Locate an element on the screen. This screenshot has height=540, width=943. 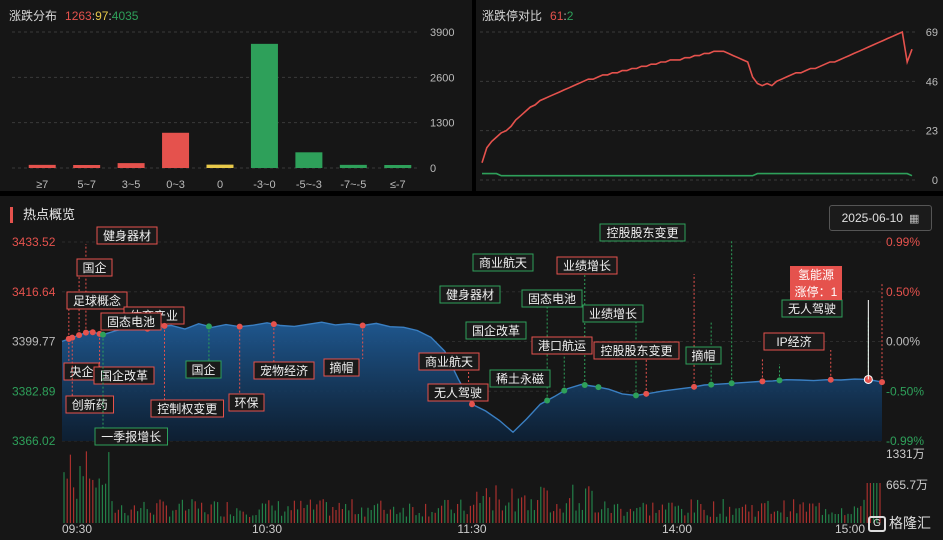
hotspot-label-text: 环保 is located at coordinates (246, 403).